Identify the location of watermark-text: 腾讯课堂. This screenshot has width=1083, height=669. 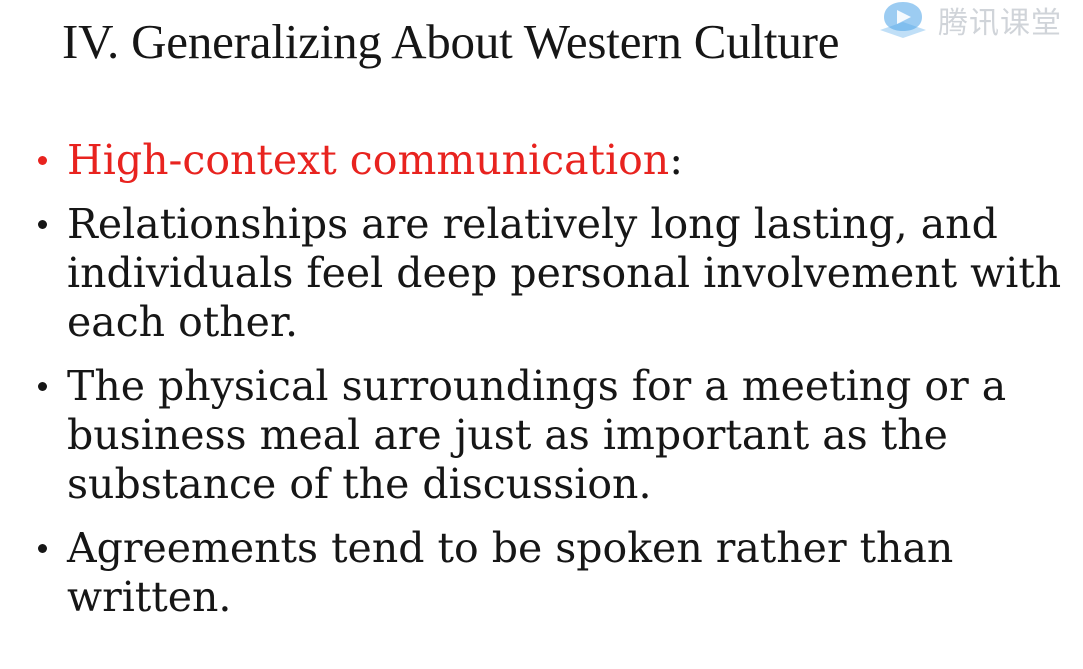
(1000, 23).